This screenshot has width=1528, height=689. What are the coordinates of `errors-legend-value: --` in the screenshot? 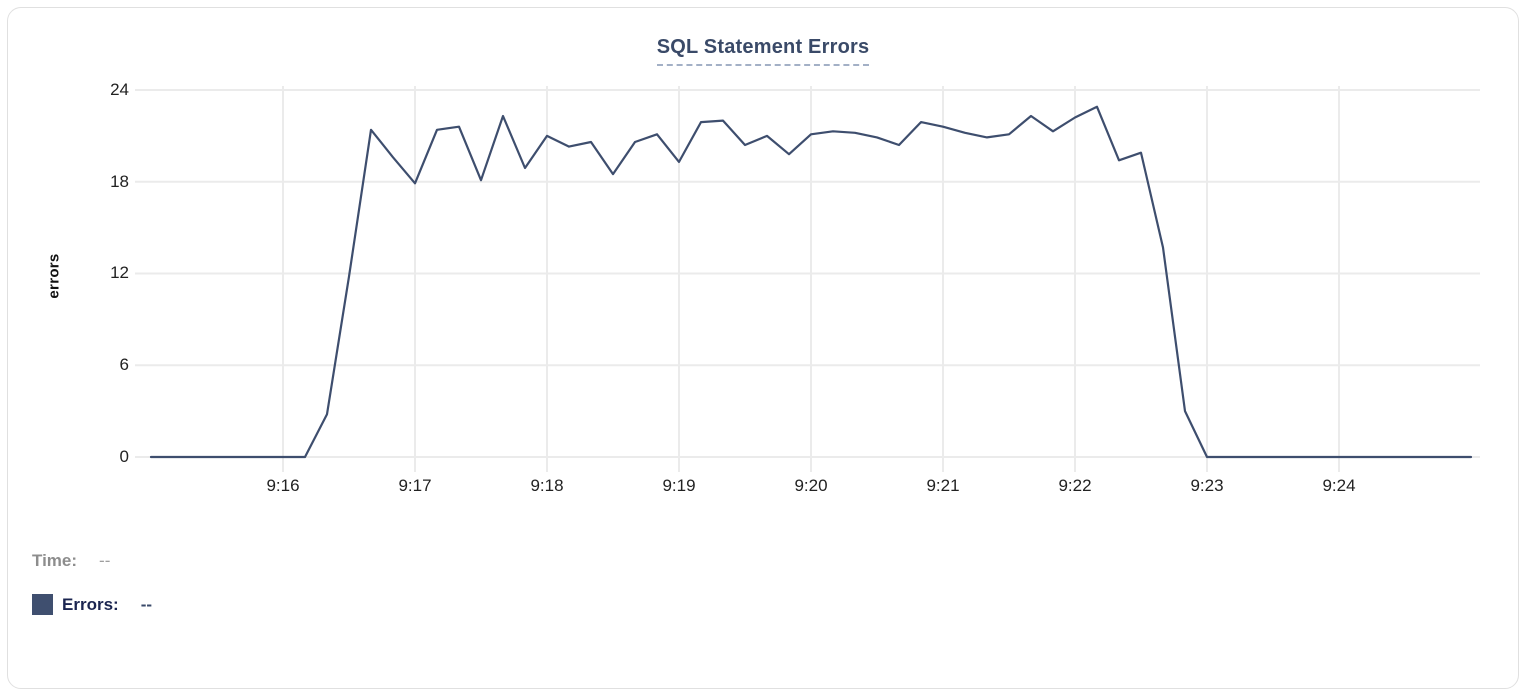 It's located at (146, 604).